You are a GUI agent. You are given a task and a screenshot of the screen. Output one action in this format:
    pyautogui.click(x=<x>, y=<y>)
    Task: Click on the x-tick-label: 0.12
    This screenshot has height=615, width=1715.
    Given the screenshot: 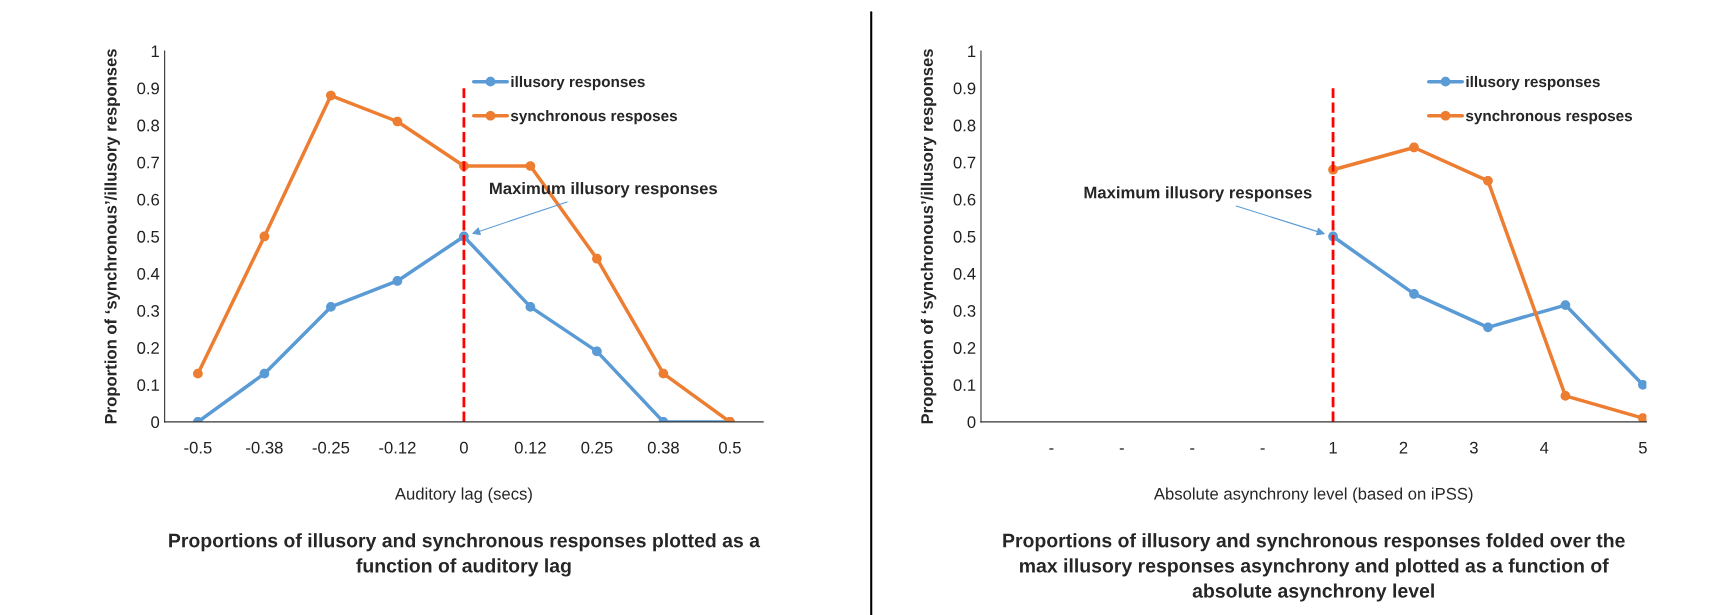 What is the action you would take?
    pyautogui.click(x=530, y=447)
    